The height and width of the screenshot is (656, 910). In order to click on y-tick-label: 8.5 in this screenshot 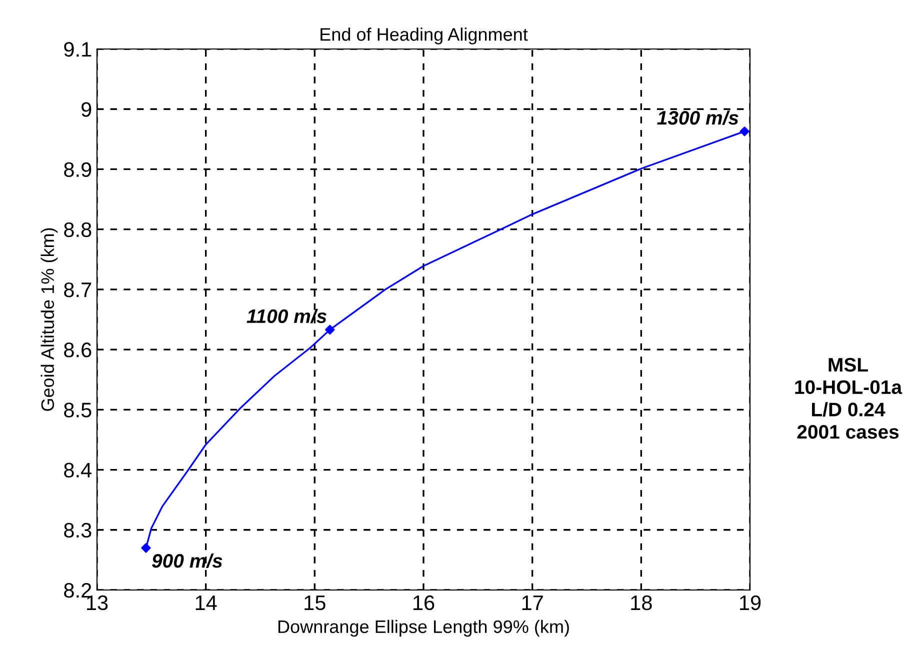, I will do `click(78, 410)`.